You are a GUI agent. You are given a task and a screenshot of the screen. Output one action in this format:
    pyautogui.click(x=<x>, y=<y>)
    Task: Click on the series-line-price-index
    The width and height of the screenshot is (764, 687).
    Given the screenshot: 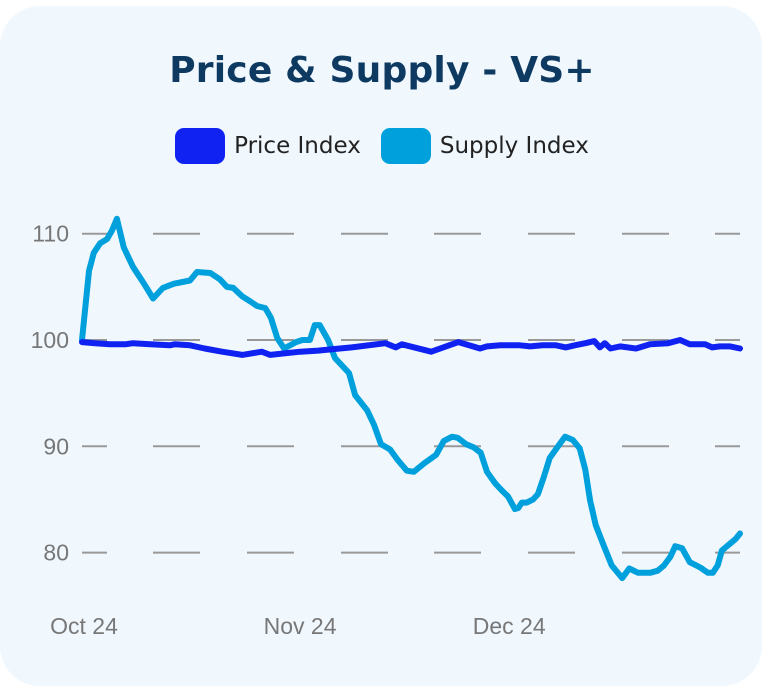 What is the action you would take?
    pyautogui.click(x=411, y=347)
    